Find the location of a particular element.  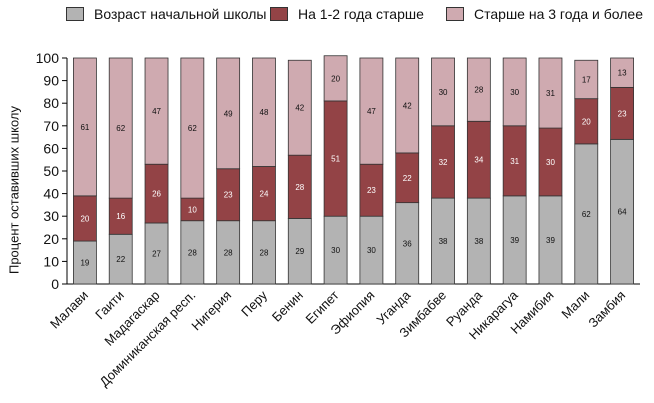

legend-label-1-2-years-older: На 1-2 года старше is located at coordinates (361, 14).